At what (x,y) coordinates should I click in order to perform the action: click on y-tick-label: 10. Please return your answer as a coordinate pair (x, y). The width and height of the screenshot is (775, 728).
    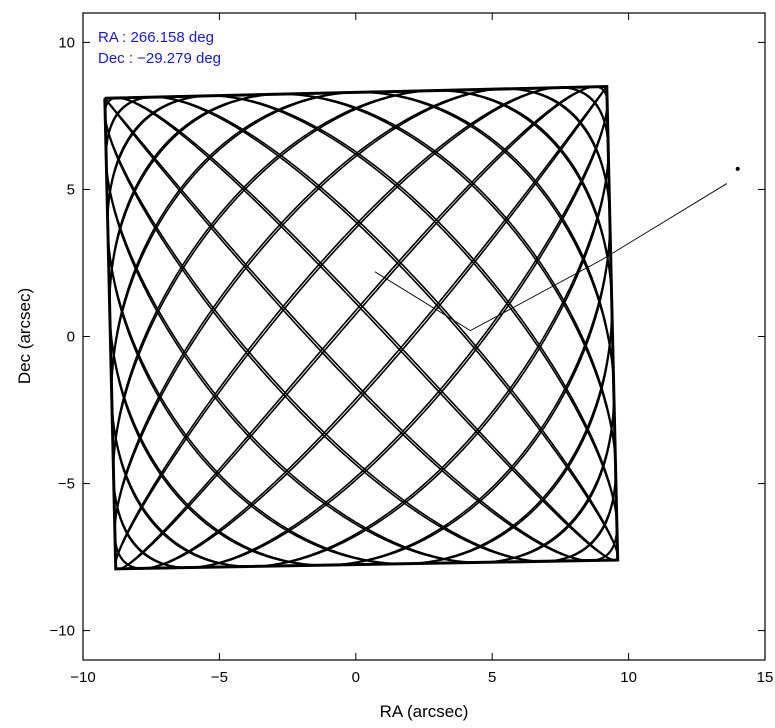
    Looking at the image, I should click on (66, 42).